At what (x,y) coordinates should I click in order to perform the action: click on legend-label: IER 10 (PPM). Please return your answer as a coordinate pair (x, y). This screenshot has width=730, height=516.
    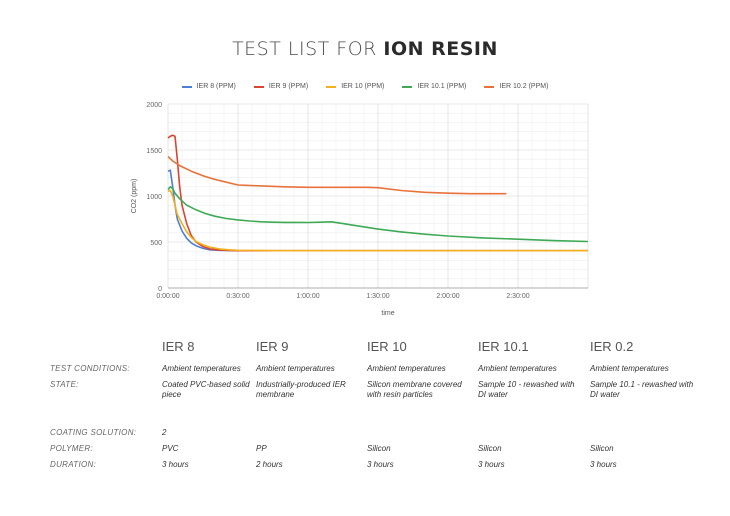
    Looking at the image, I should click on (363, 86).